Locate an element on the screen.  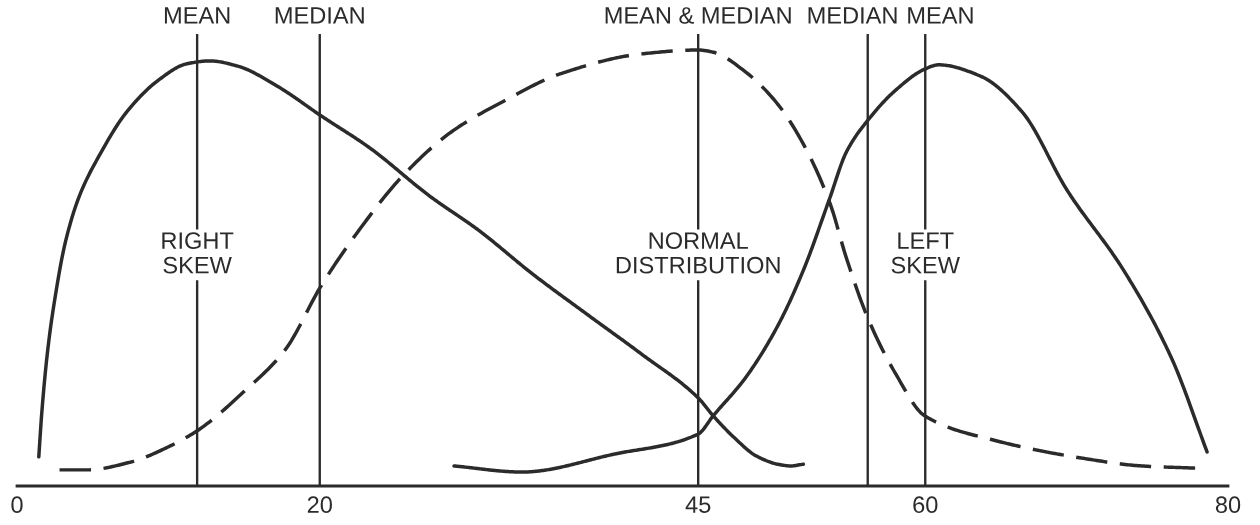
x-tick-label: 60 is located at coordinates (925, 505).